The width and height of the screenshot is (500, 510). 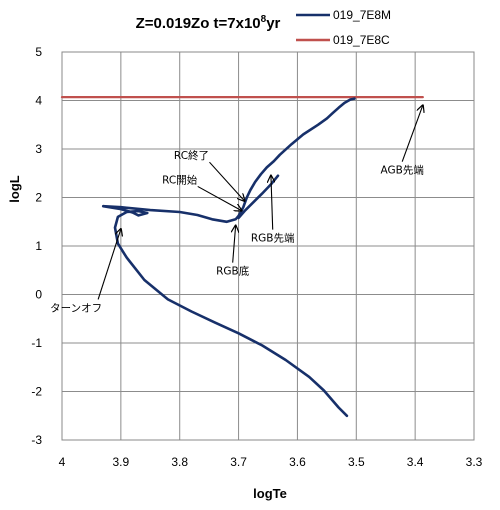 What do you see at coordinates (38, 246) in the screenshot?
I see `y-tick-label: 1` at bounding box center [38, 246].